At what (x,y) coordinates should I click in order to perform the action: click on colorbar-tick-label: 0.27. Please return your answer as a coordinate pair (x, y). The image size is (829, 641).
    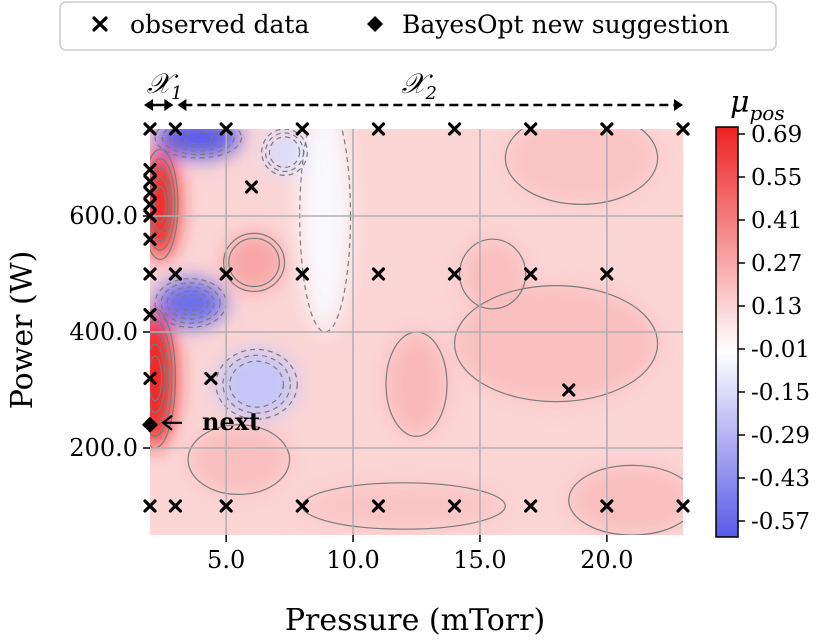
    Looking at the image, I should click on (776, 264).